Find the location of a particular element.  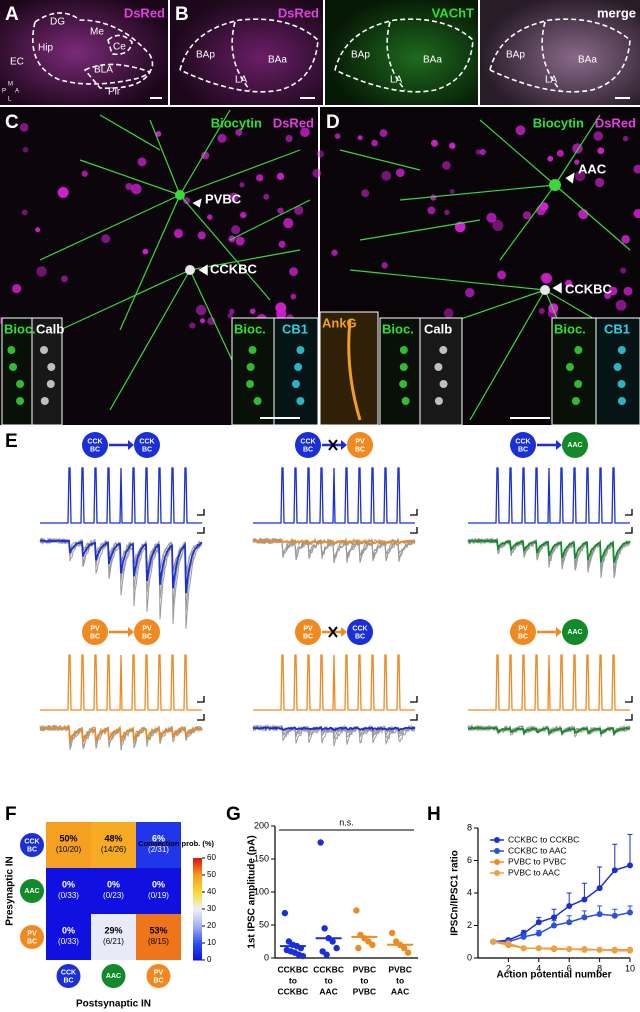

panel-letter: B is located at coordinates (182, 14).